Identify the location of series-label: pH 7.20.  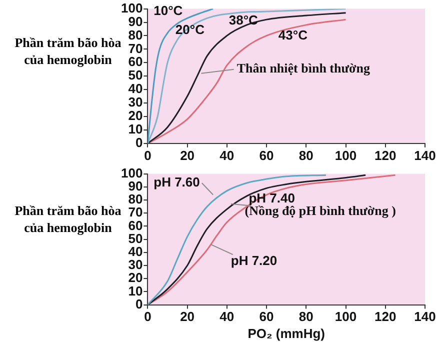
(254, 260).